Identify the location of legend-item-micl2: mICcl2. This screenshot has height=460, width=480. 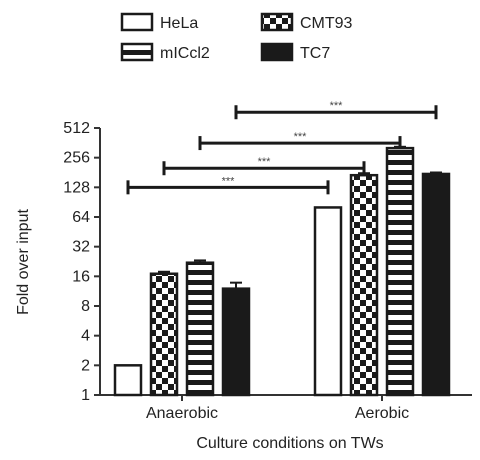
(165, 52).